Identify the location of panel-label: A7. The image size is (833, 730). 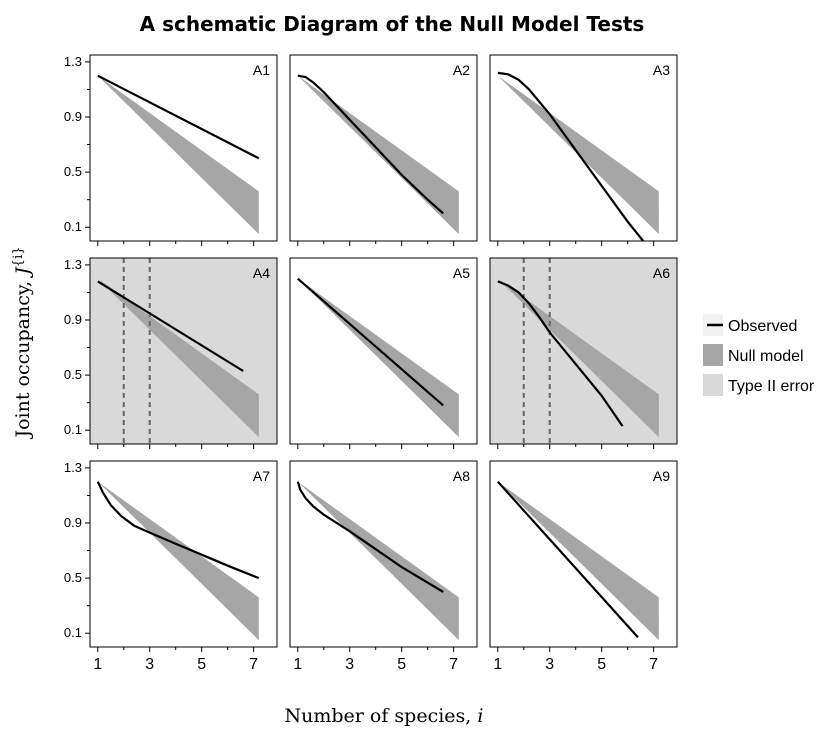
(261, 476).